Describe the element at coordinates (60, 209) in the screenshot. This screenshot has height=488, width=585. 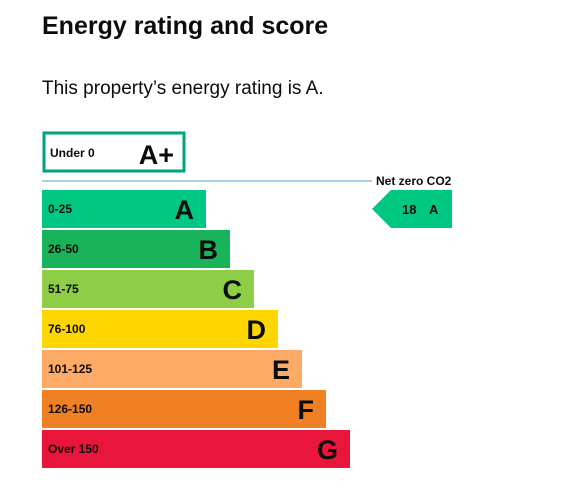
I see `band-range-a: 0-25` at that location.